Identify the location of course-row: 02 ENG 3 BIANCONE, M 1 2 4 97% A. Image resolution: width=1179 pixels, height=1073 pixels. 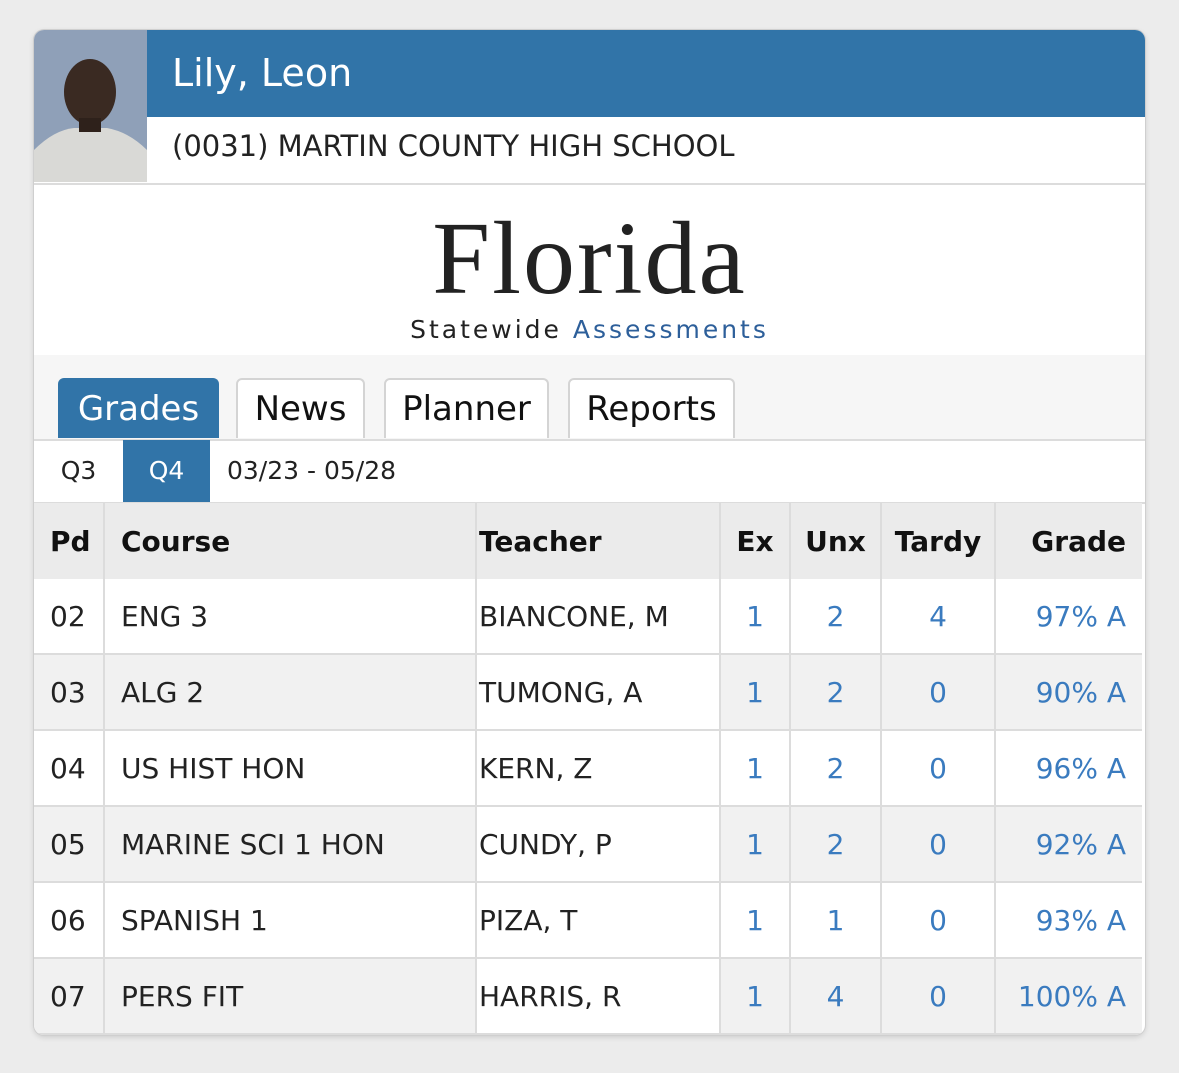
(588, 617).